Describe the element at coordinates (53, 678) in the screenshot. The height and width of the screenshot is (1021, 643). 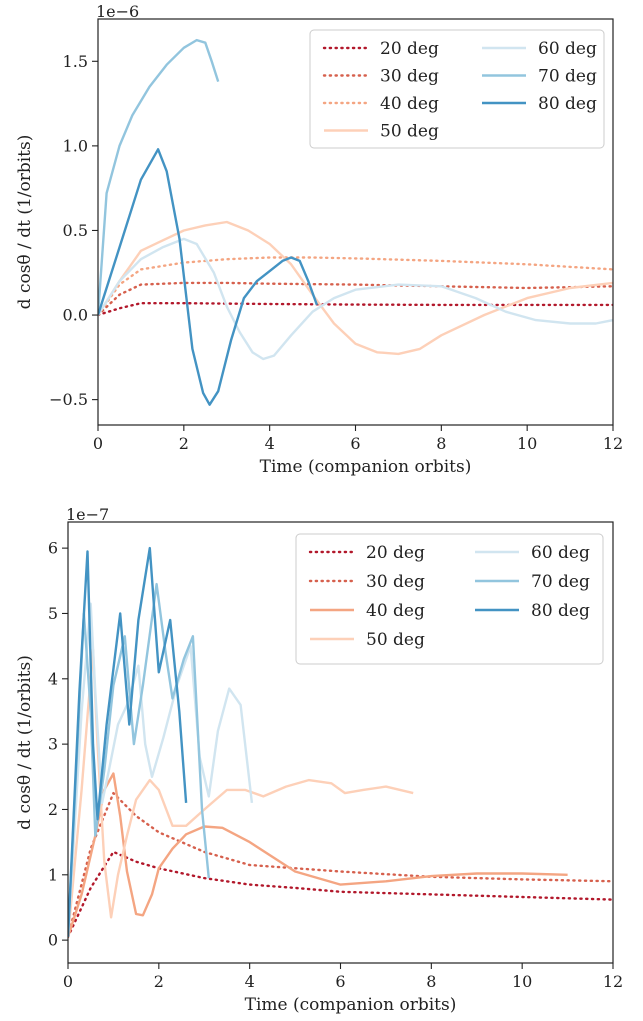
I see `y-tick-label: 4` at that location.